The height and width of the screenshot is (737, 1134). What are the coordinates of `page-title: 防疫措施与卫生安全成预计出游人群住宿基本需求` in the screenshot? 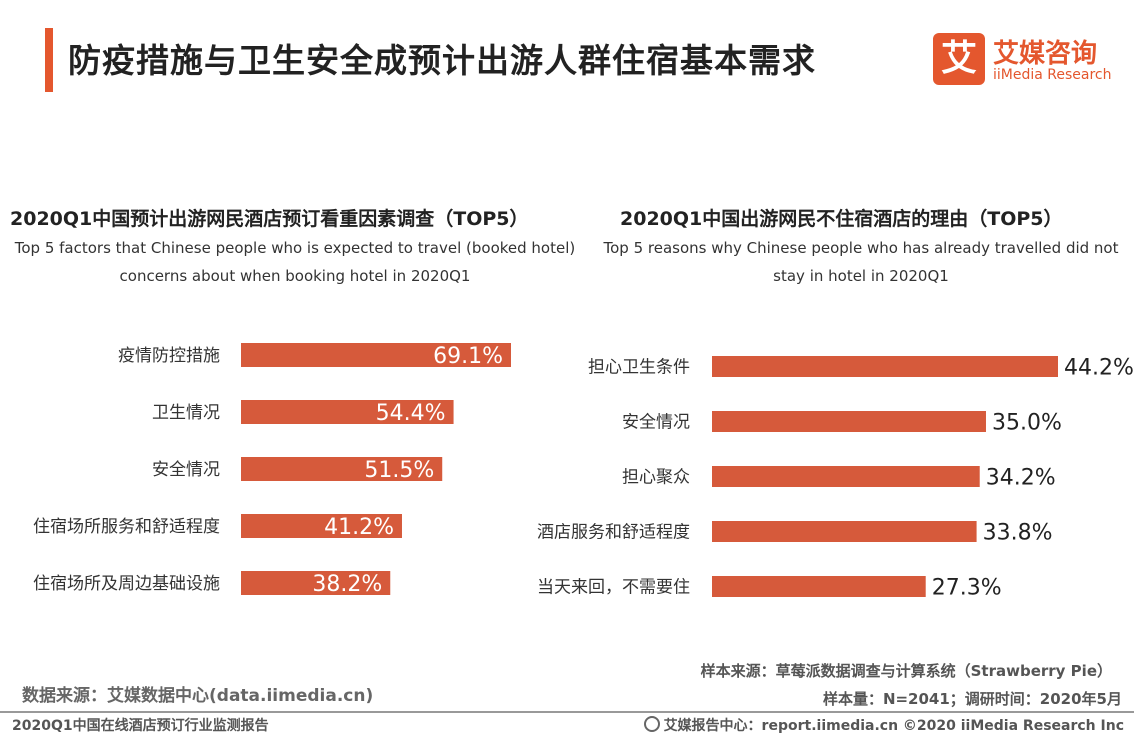 It's located at (442, 60).